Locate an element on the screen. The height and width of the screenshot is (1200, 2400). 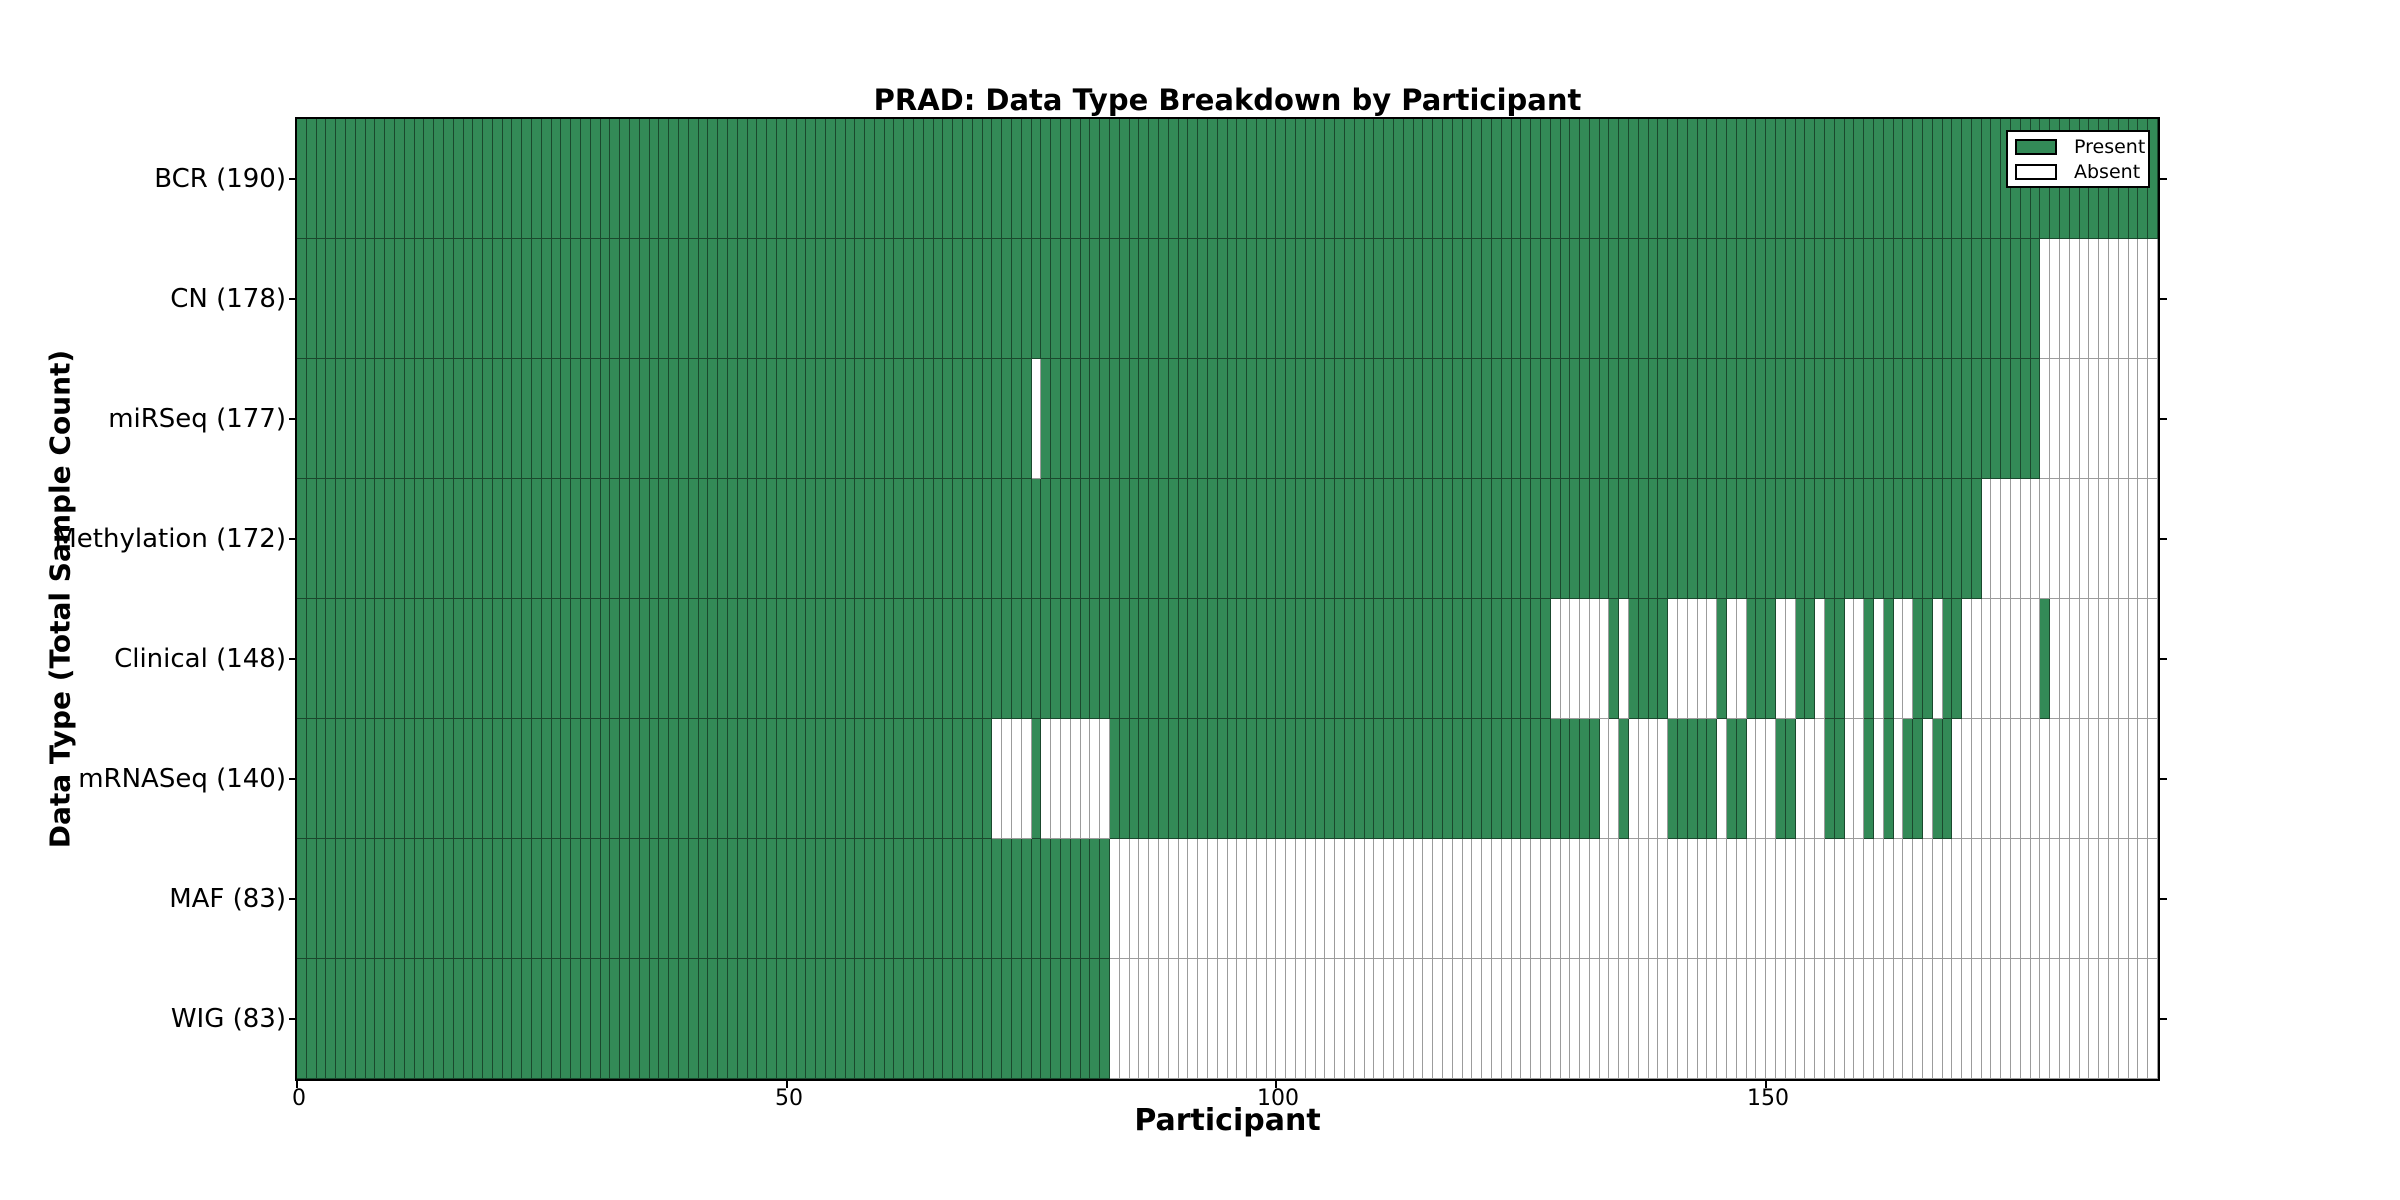
legend-swatch-present is located at coordinates (2036, 146).